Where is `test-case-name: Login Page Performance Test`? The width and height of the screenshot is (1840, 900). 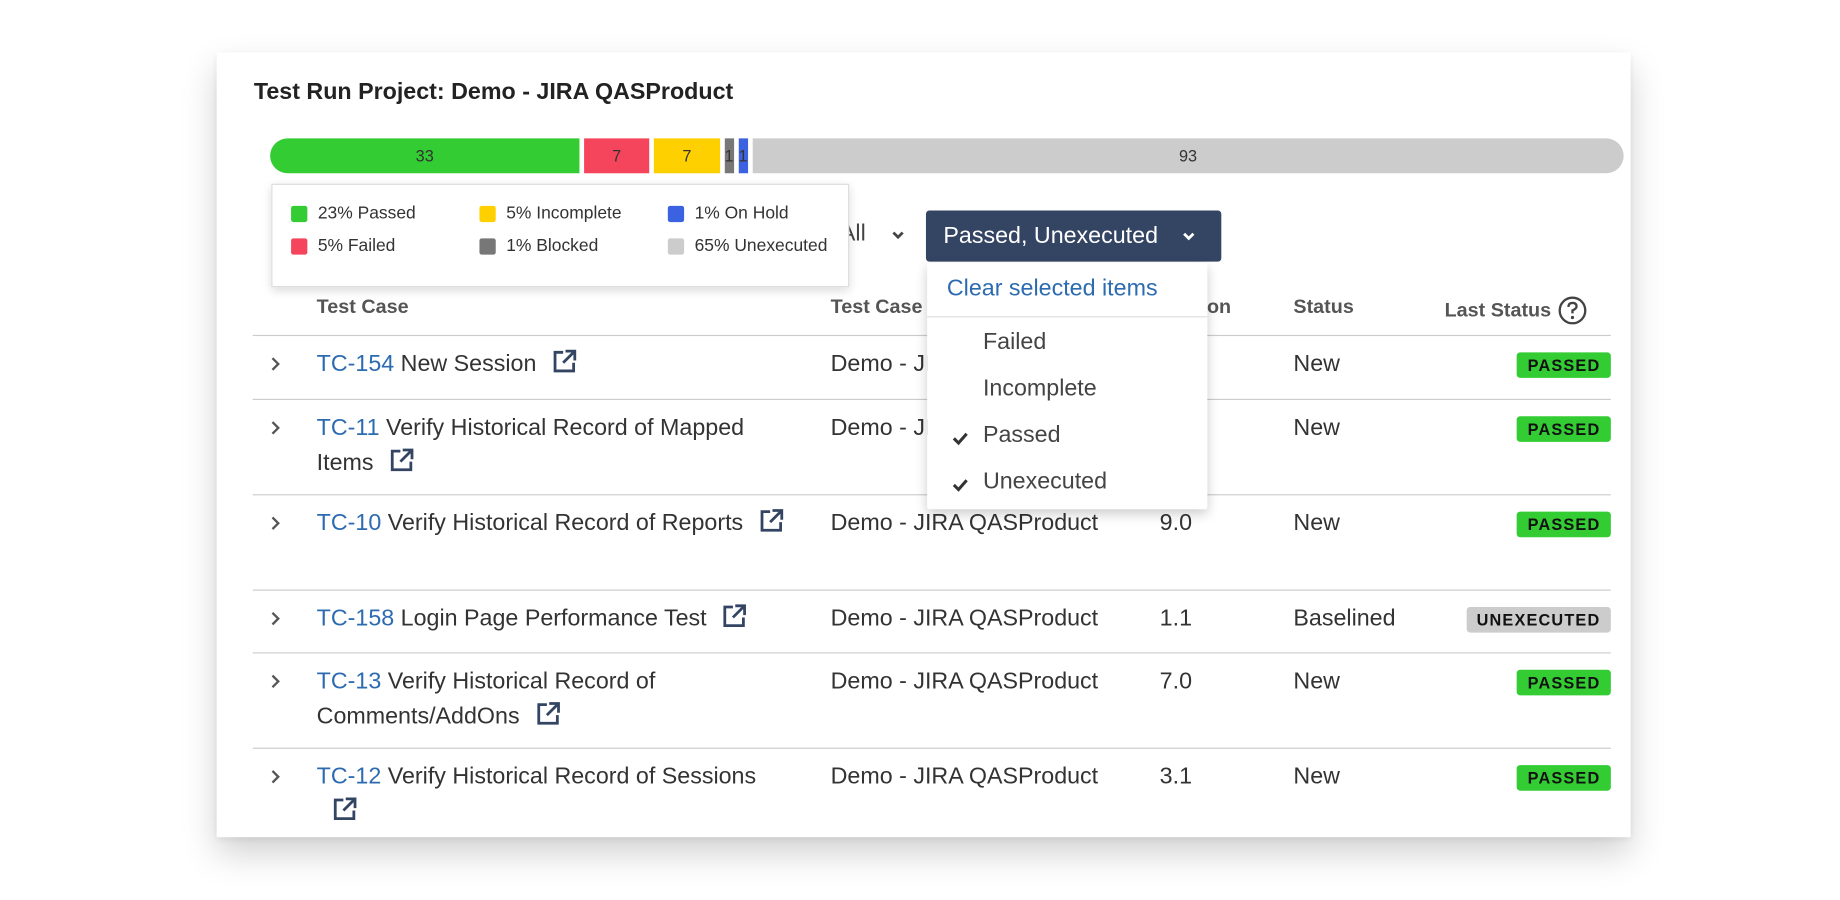
test-case-name: Login Page Performance Test is located at coordinates (553, 618).